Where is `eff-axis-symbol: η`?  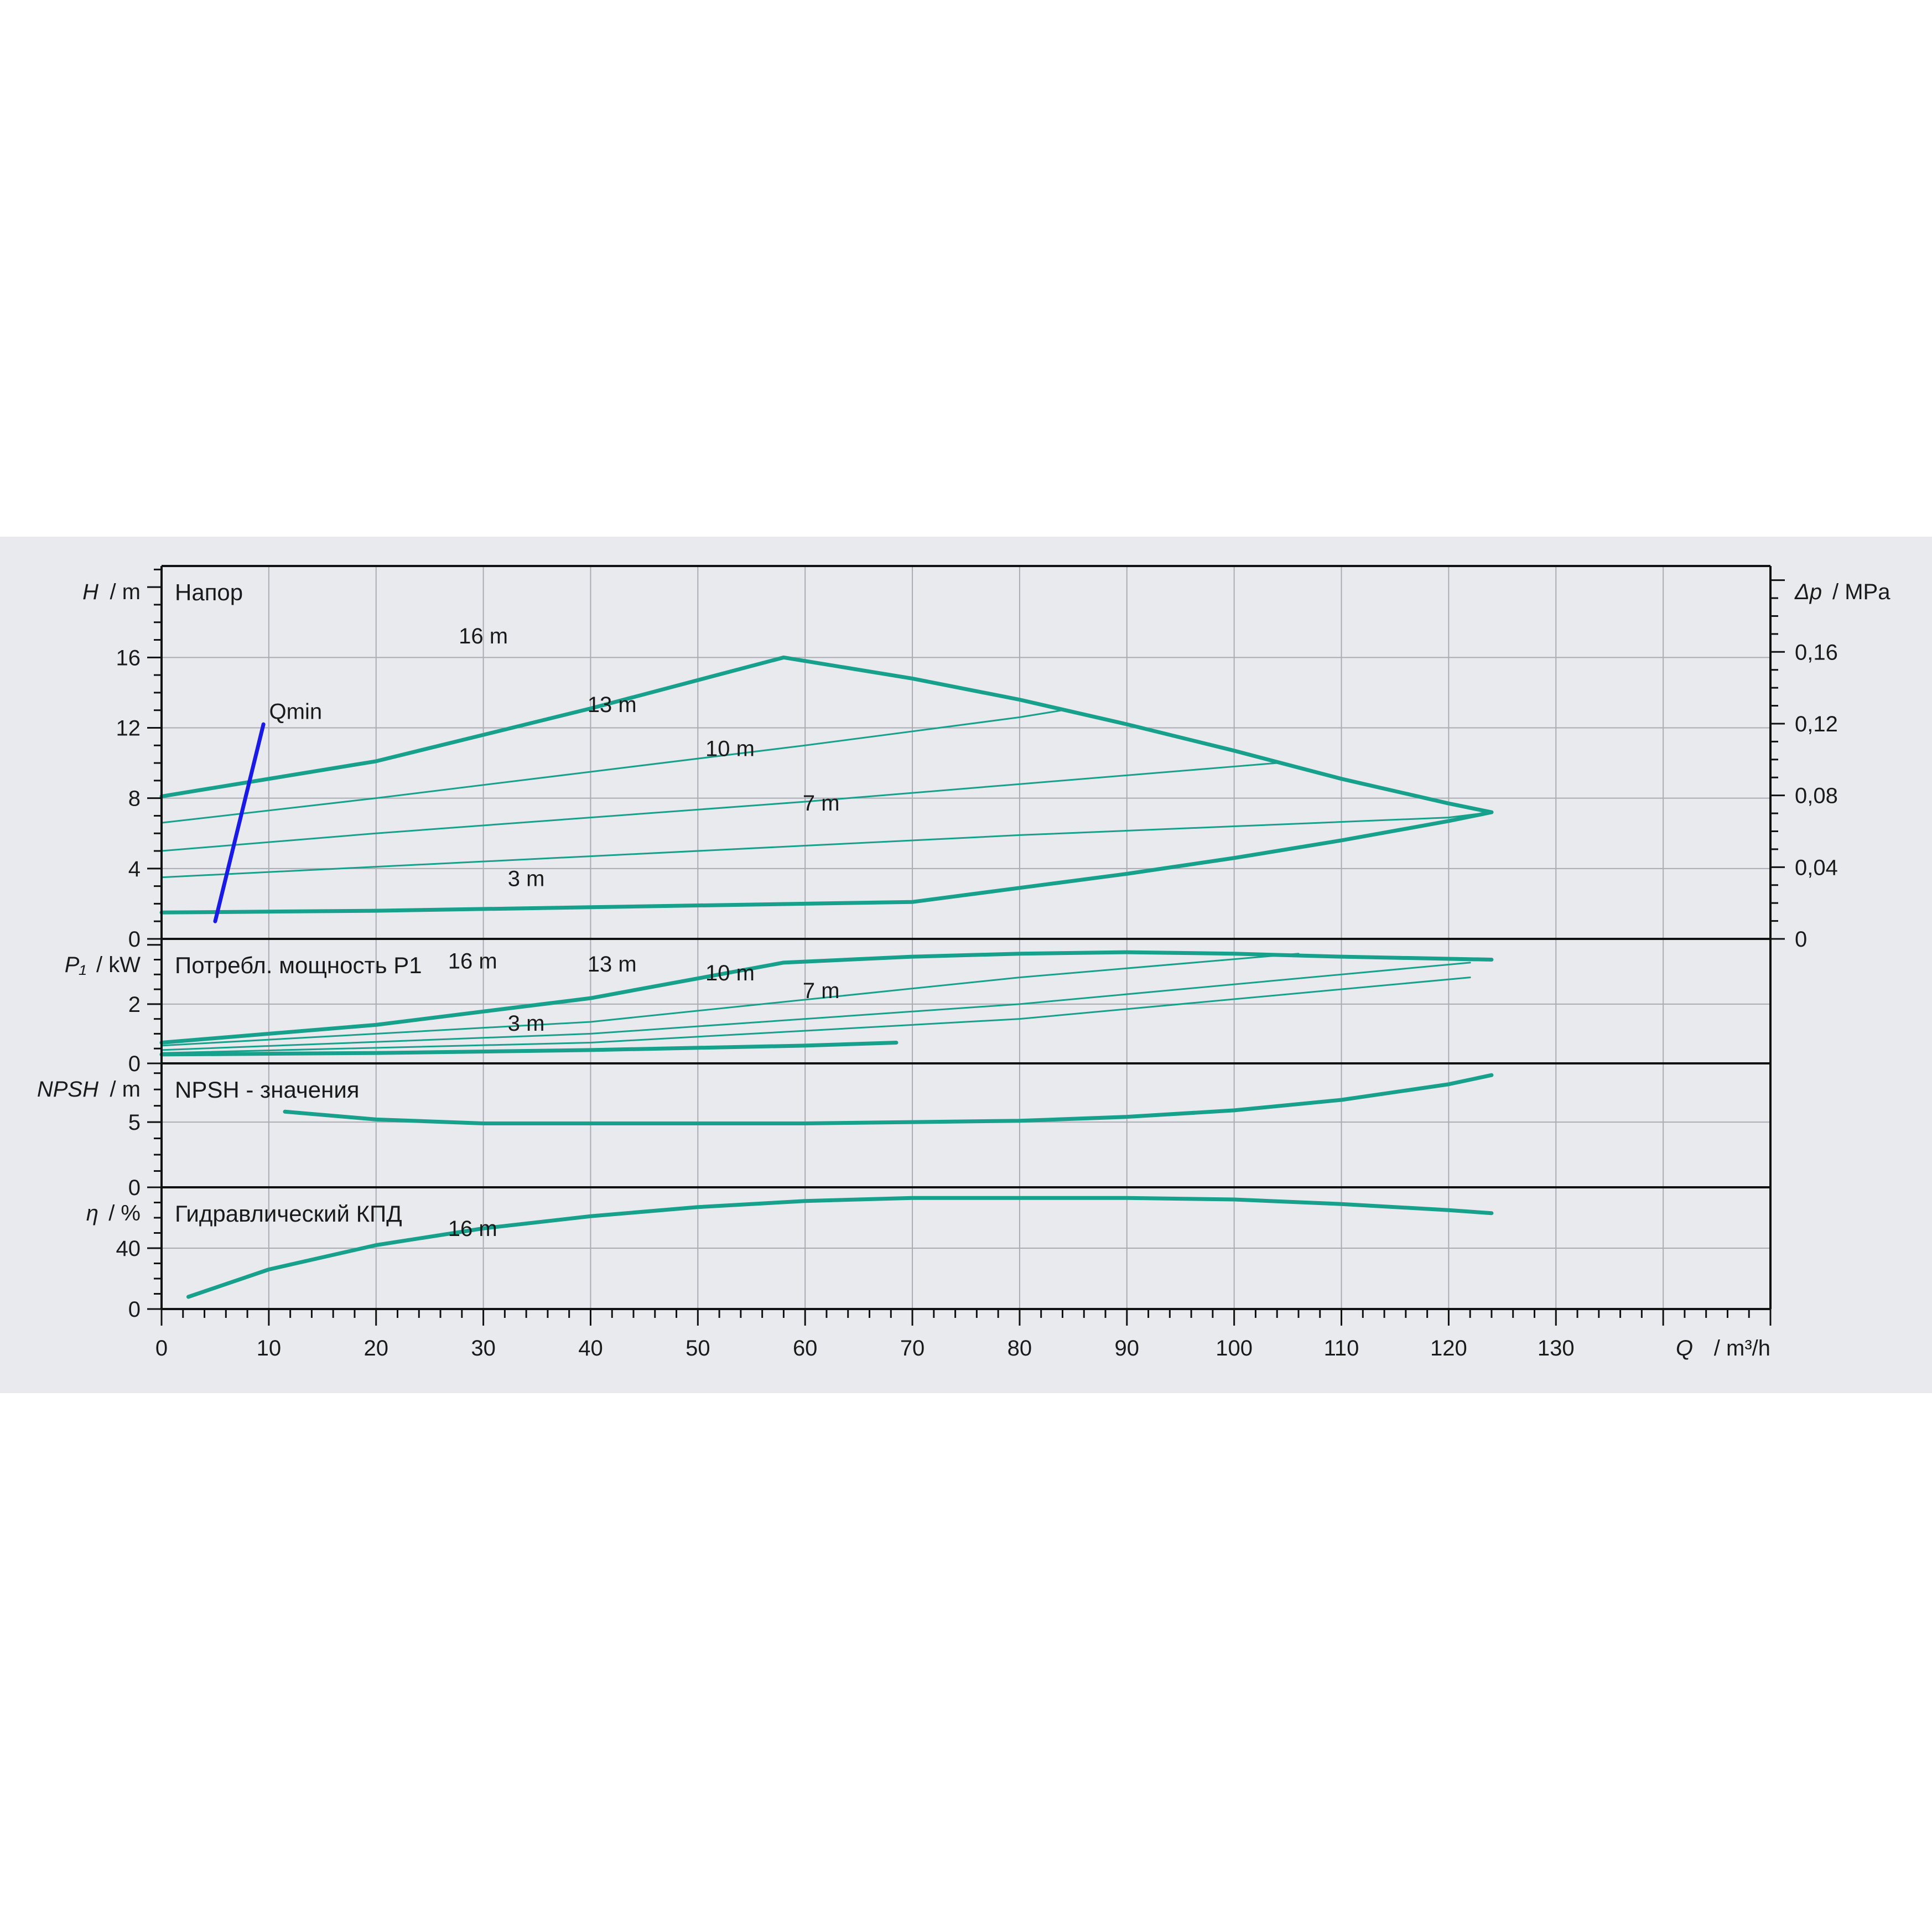
eff-axis-symbol: η is located at coordinates (92, 1213).